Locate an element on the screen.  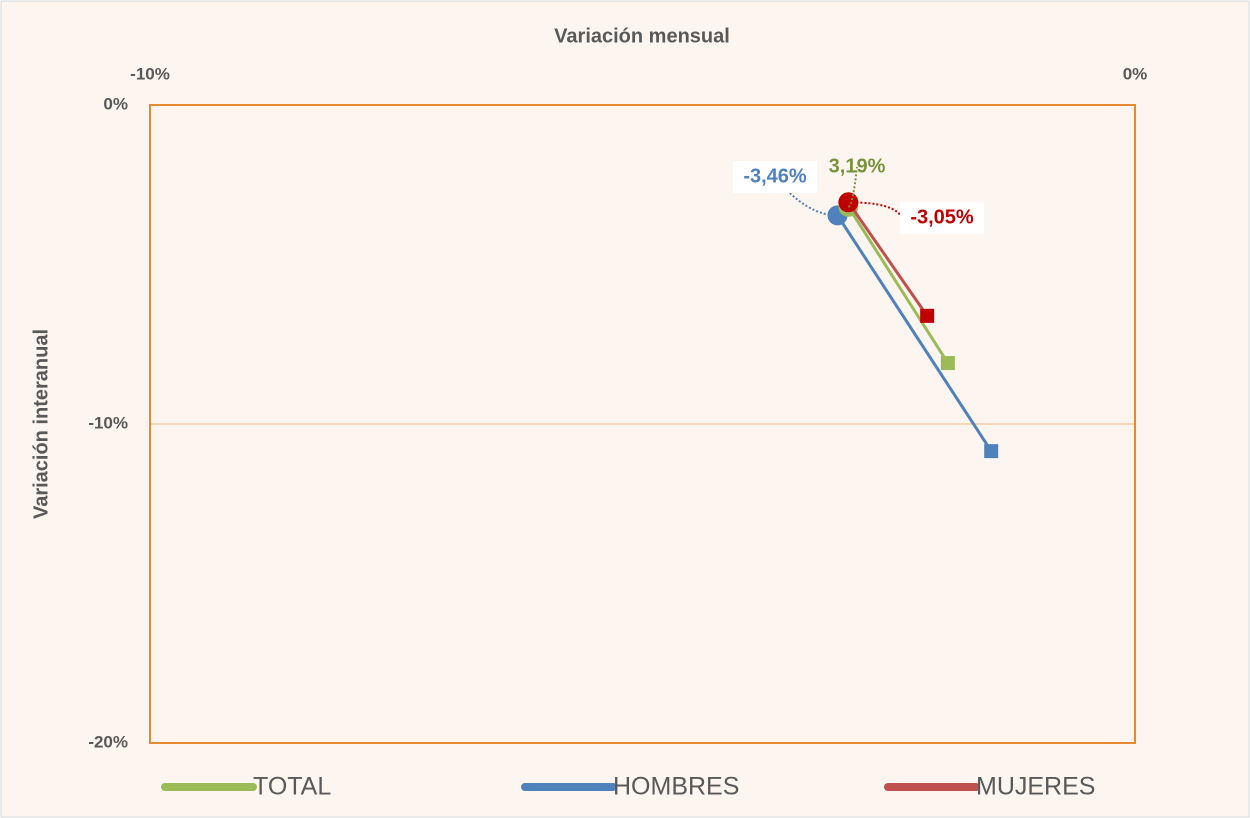
x-axis-title: Variación mensual is located at coordinates (642, 36).